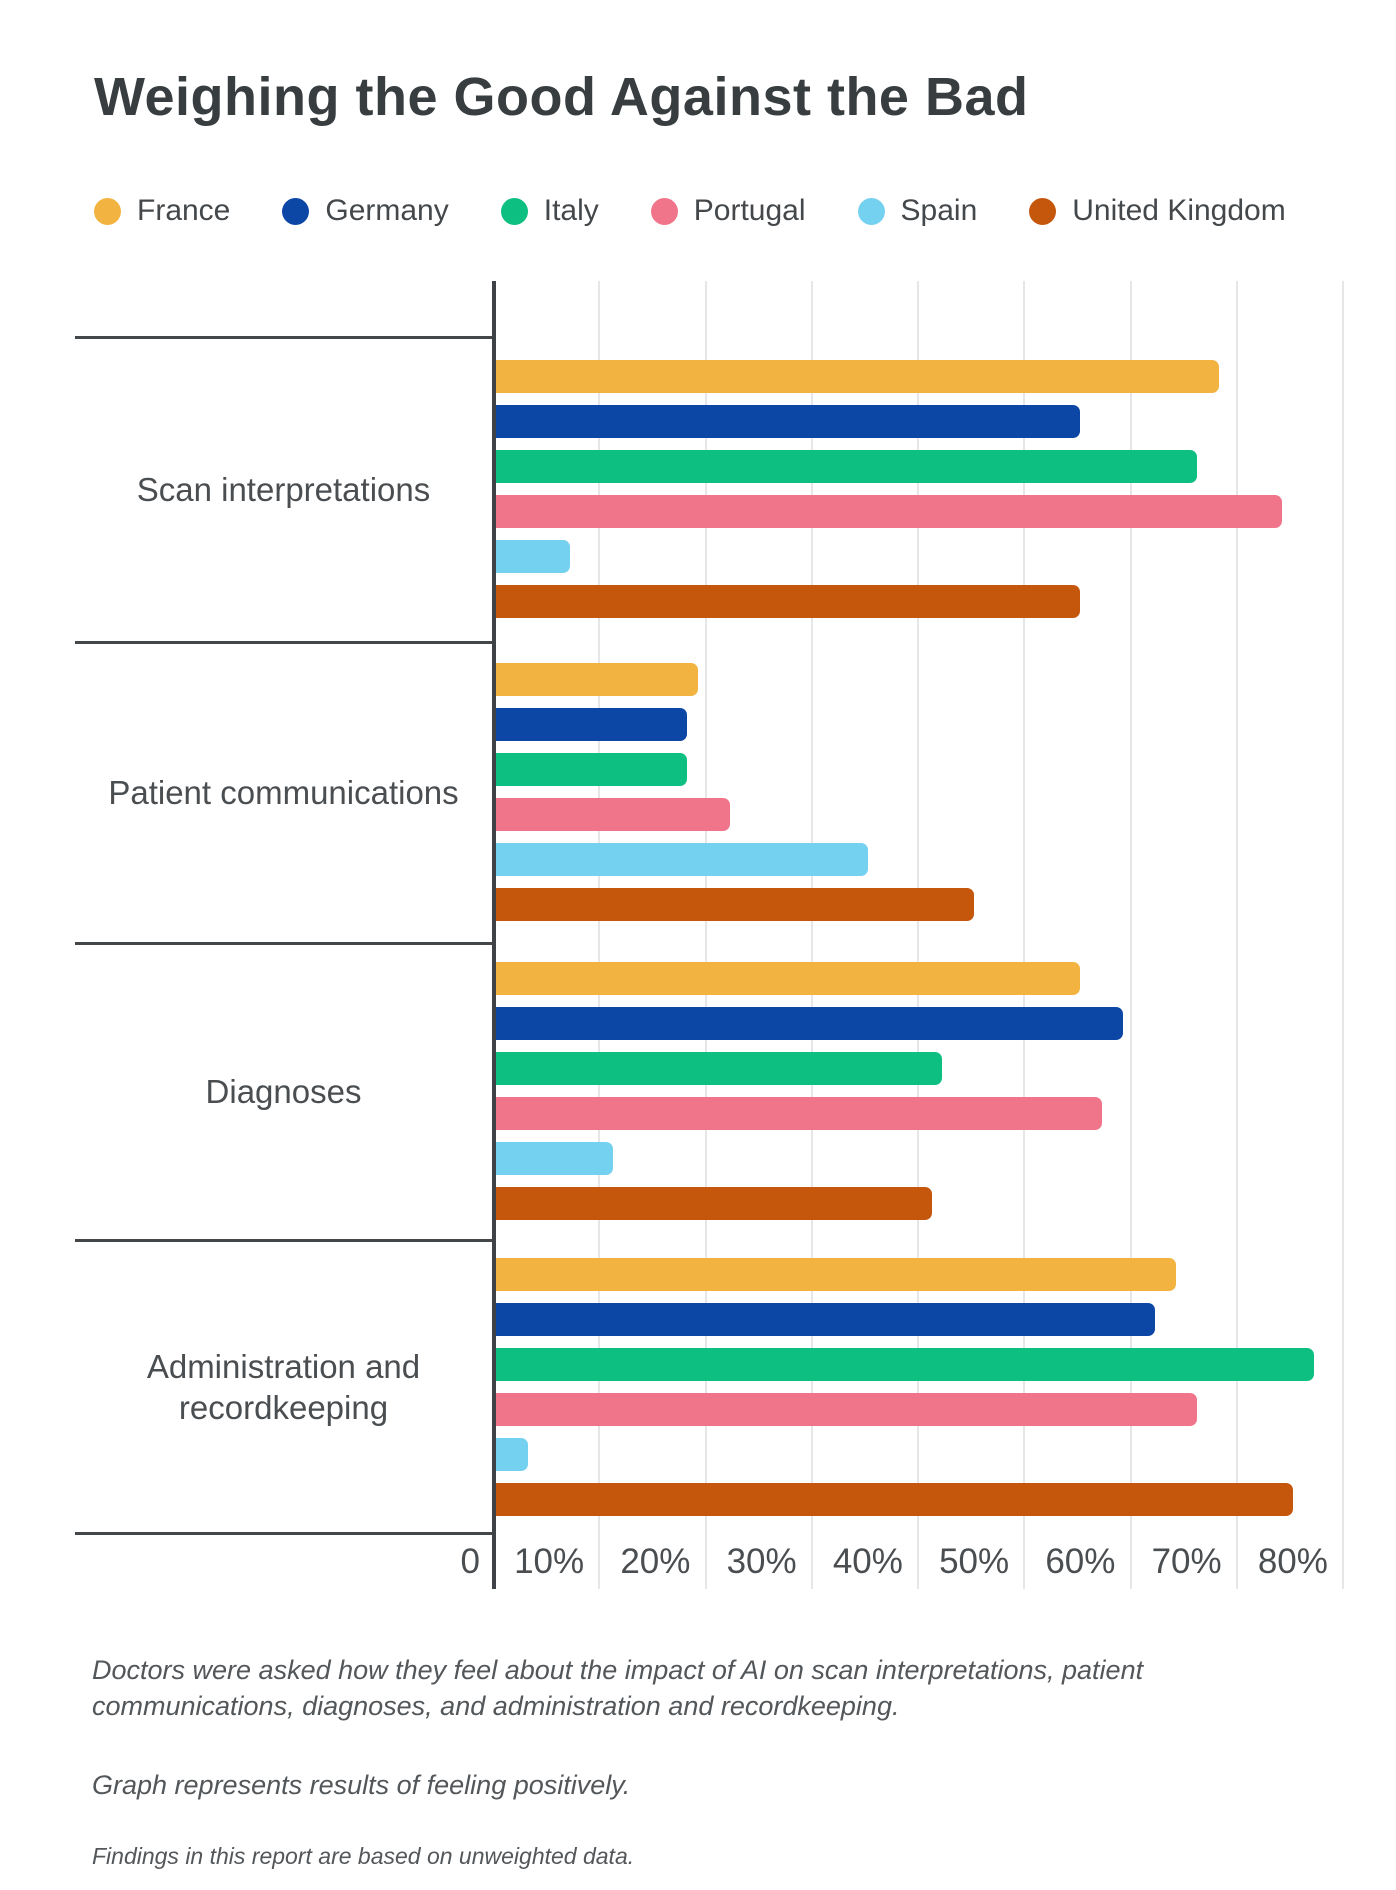 This screenshot has width=1396, height=1890. What do you see at coordinates (1292, 1561) in the screenshot?
I see `x-axis-tick-80pct: 80%` at bounding box center [1292, 1561].